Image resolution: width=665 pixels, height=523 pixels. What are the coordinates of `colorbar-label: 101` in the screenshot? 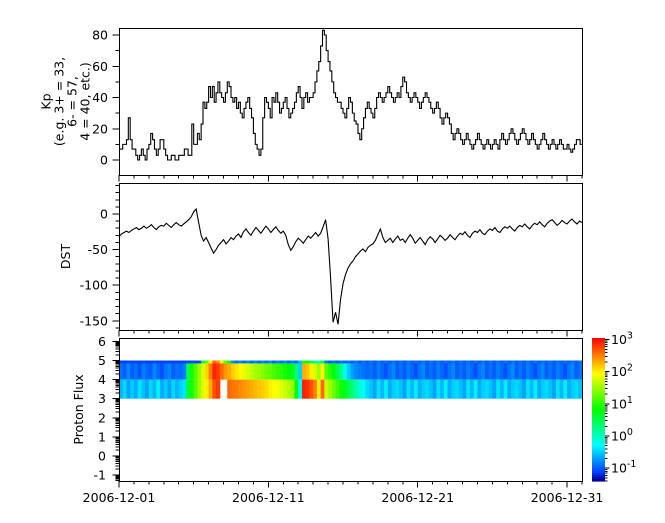 It's located at (622, 403).